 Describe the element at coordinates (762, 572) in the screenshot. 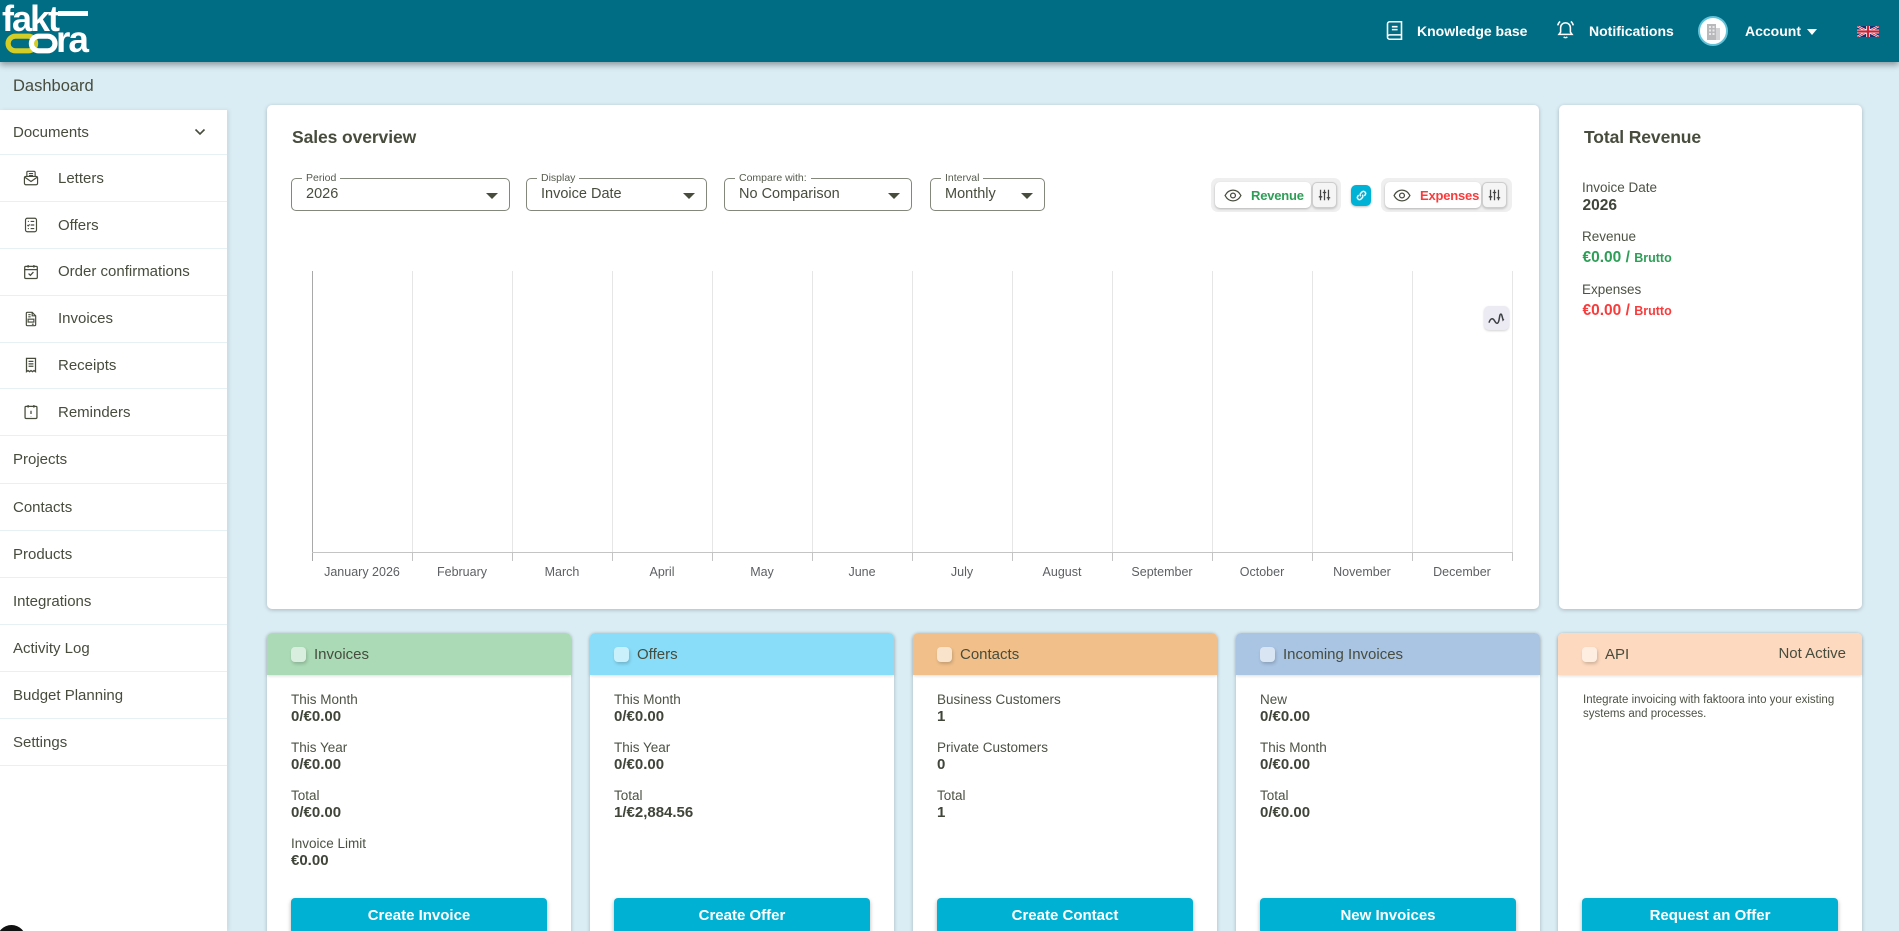

I see `svg-text: May` at that location.